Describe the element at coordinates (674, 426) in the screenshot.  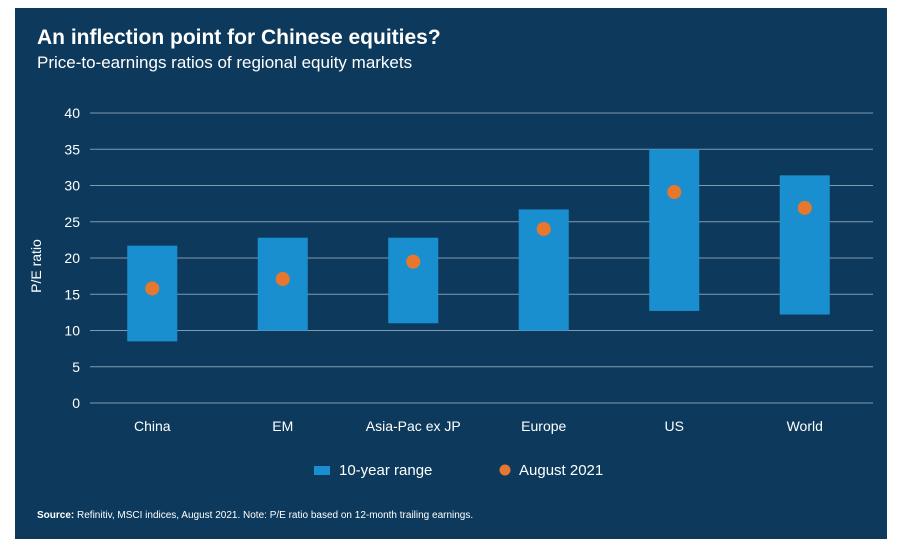
I see `x-tick-label-4: US` at that location.